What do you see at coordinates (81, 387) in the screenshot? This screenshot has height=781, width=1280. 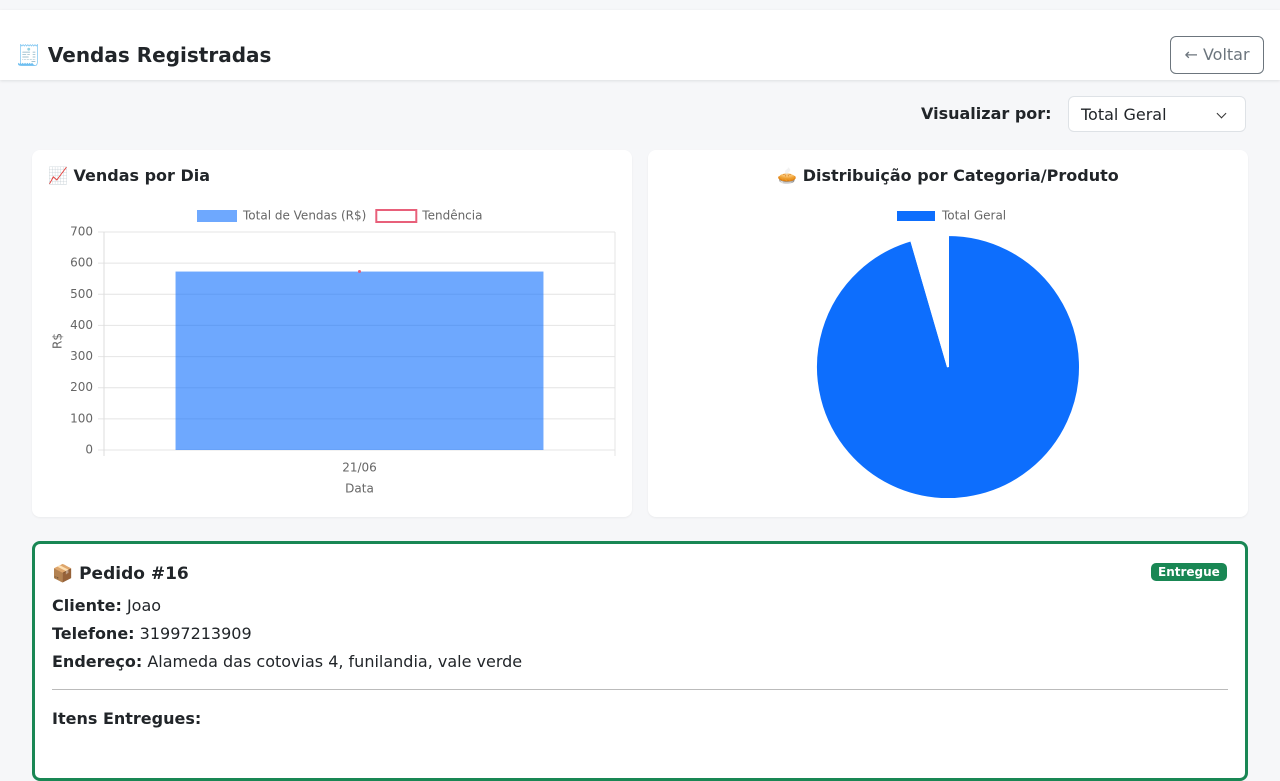 I see `y-tick-label: 200` at bounding box center [81, 387].